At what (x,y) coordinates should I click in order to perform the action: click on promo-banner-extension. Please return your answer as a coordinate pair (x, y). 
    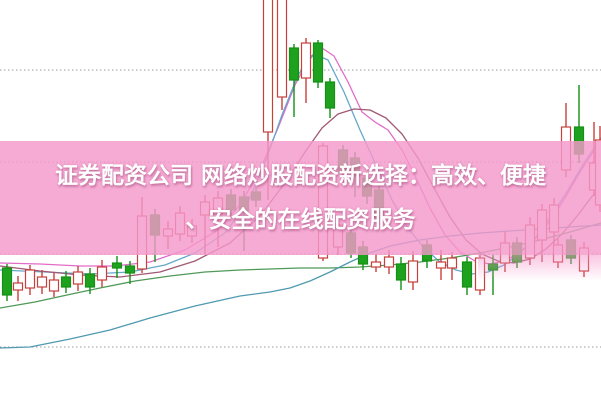
    Looking at the image, I should click on (539, 268).